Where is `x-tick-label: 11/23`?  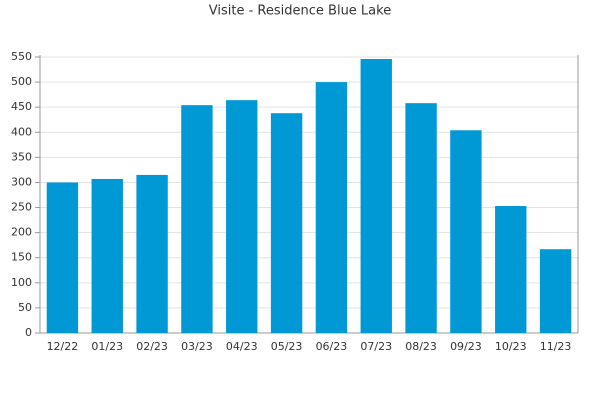
x-tick-label: 11/23 is located at coordinates (556, 346).